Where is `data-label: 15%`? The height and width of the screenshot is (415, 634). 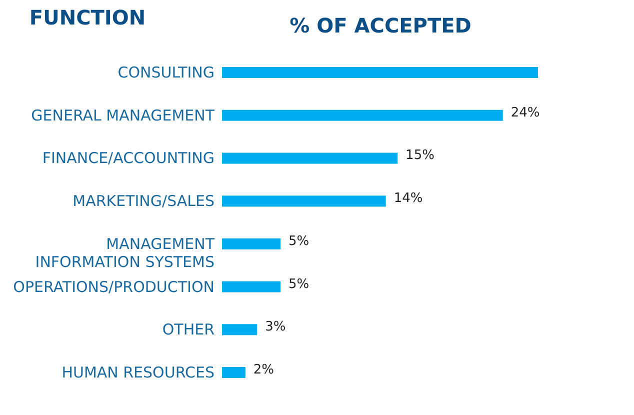 data-label: 15% is located at coordinates (420, 156).